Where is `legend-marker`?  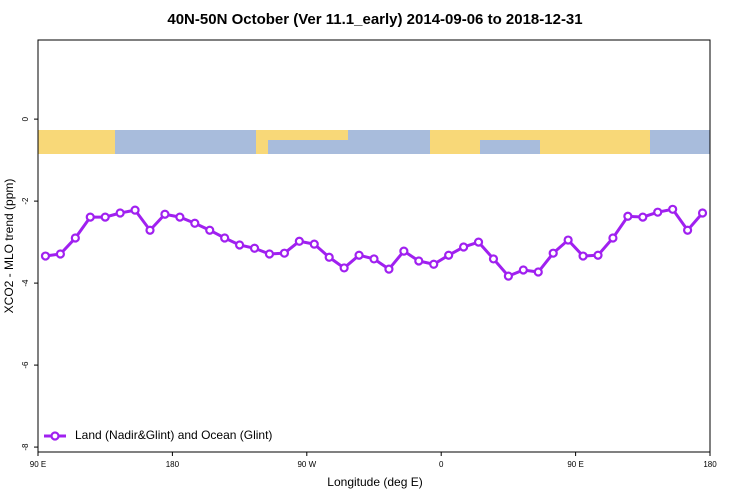 legend-marker is located at coordinates (55, 436).